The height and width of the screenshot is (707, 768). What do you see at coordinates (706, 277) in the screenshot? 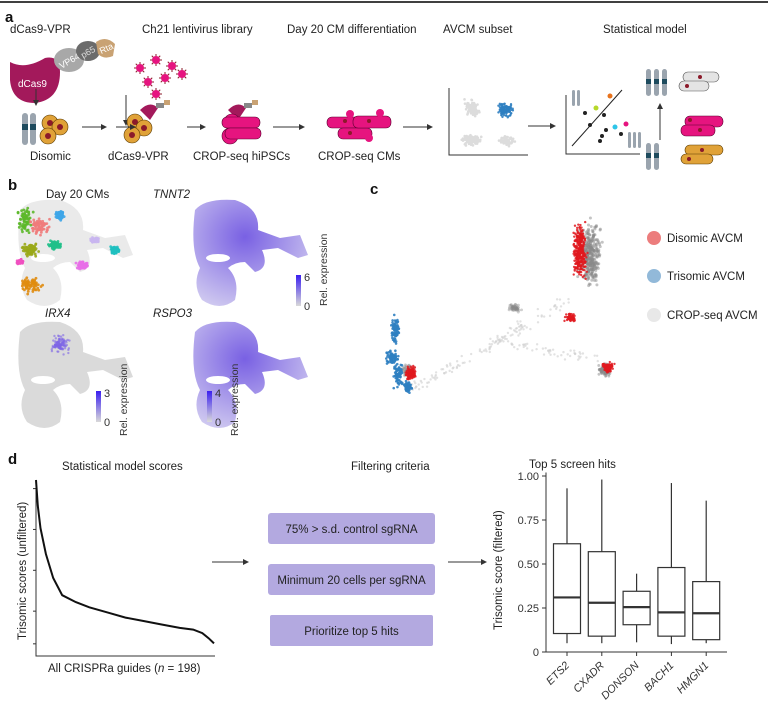
I see `legend-label: Trisomic AVCM` at bounding box center [706, 277].